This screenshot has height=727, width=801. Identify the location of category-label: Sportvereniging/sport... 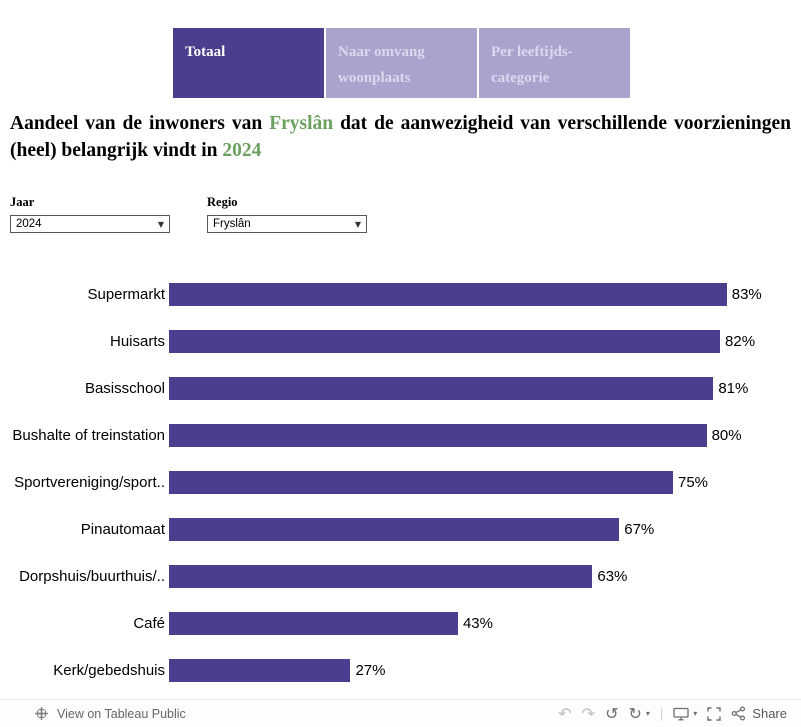
(89, 482).